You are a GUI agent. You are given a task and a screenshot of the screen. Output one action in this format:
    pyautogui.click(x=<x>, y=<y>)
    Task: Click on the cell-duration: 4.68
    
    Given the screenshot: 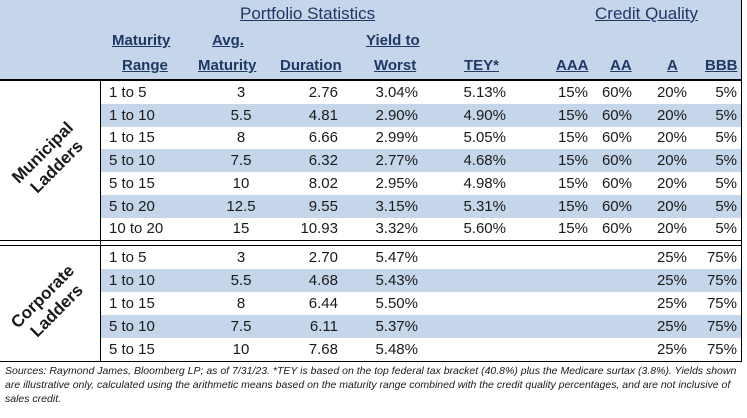 What is the action you would take?
    pyautogui.click(x=323, y=280)
    